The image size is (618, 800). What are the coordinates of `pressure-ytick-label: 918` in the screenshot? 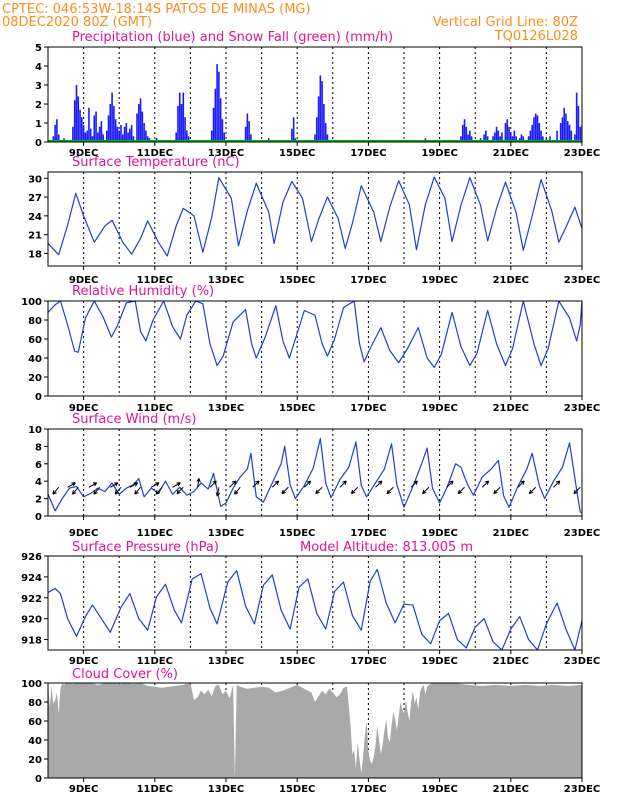 It's located at (31, 641).